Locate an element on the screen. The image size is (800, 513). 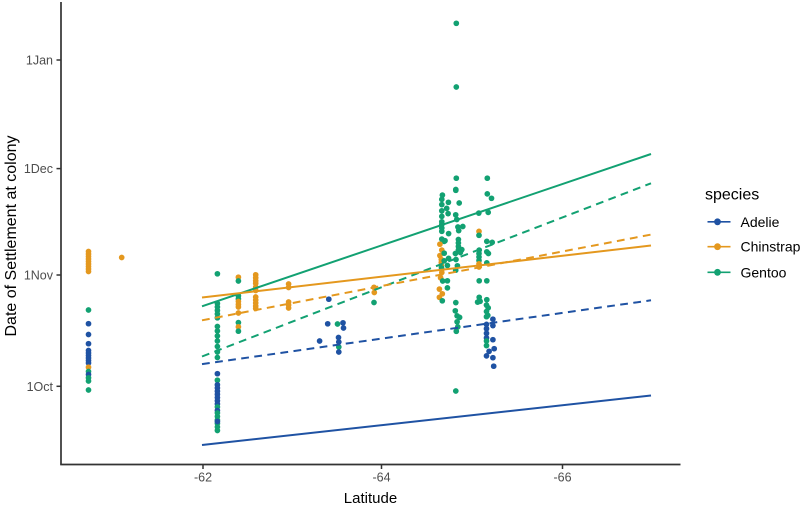
svg-text: Chinstrap is located at coordinates (770, 247).